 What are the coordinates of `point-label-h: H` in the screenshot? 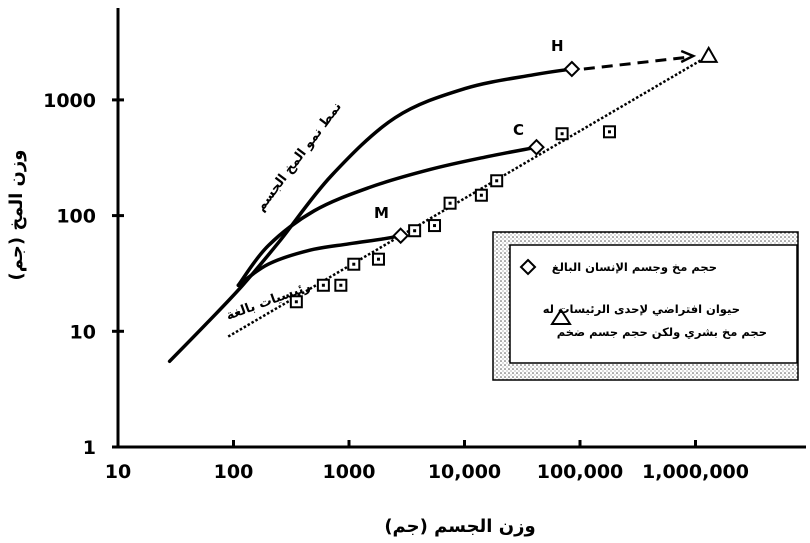 It's located at (557, 46).